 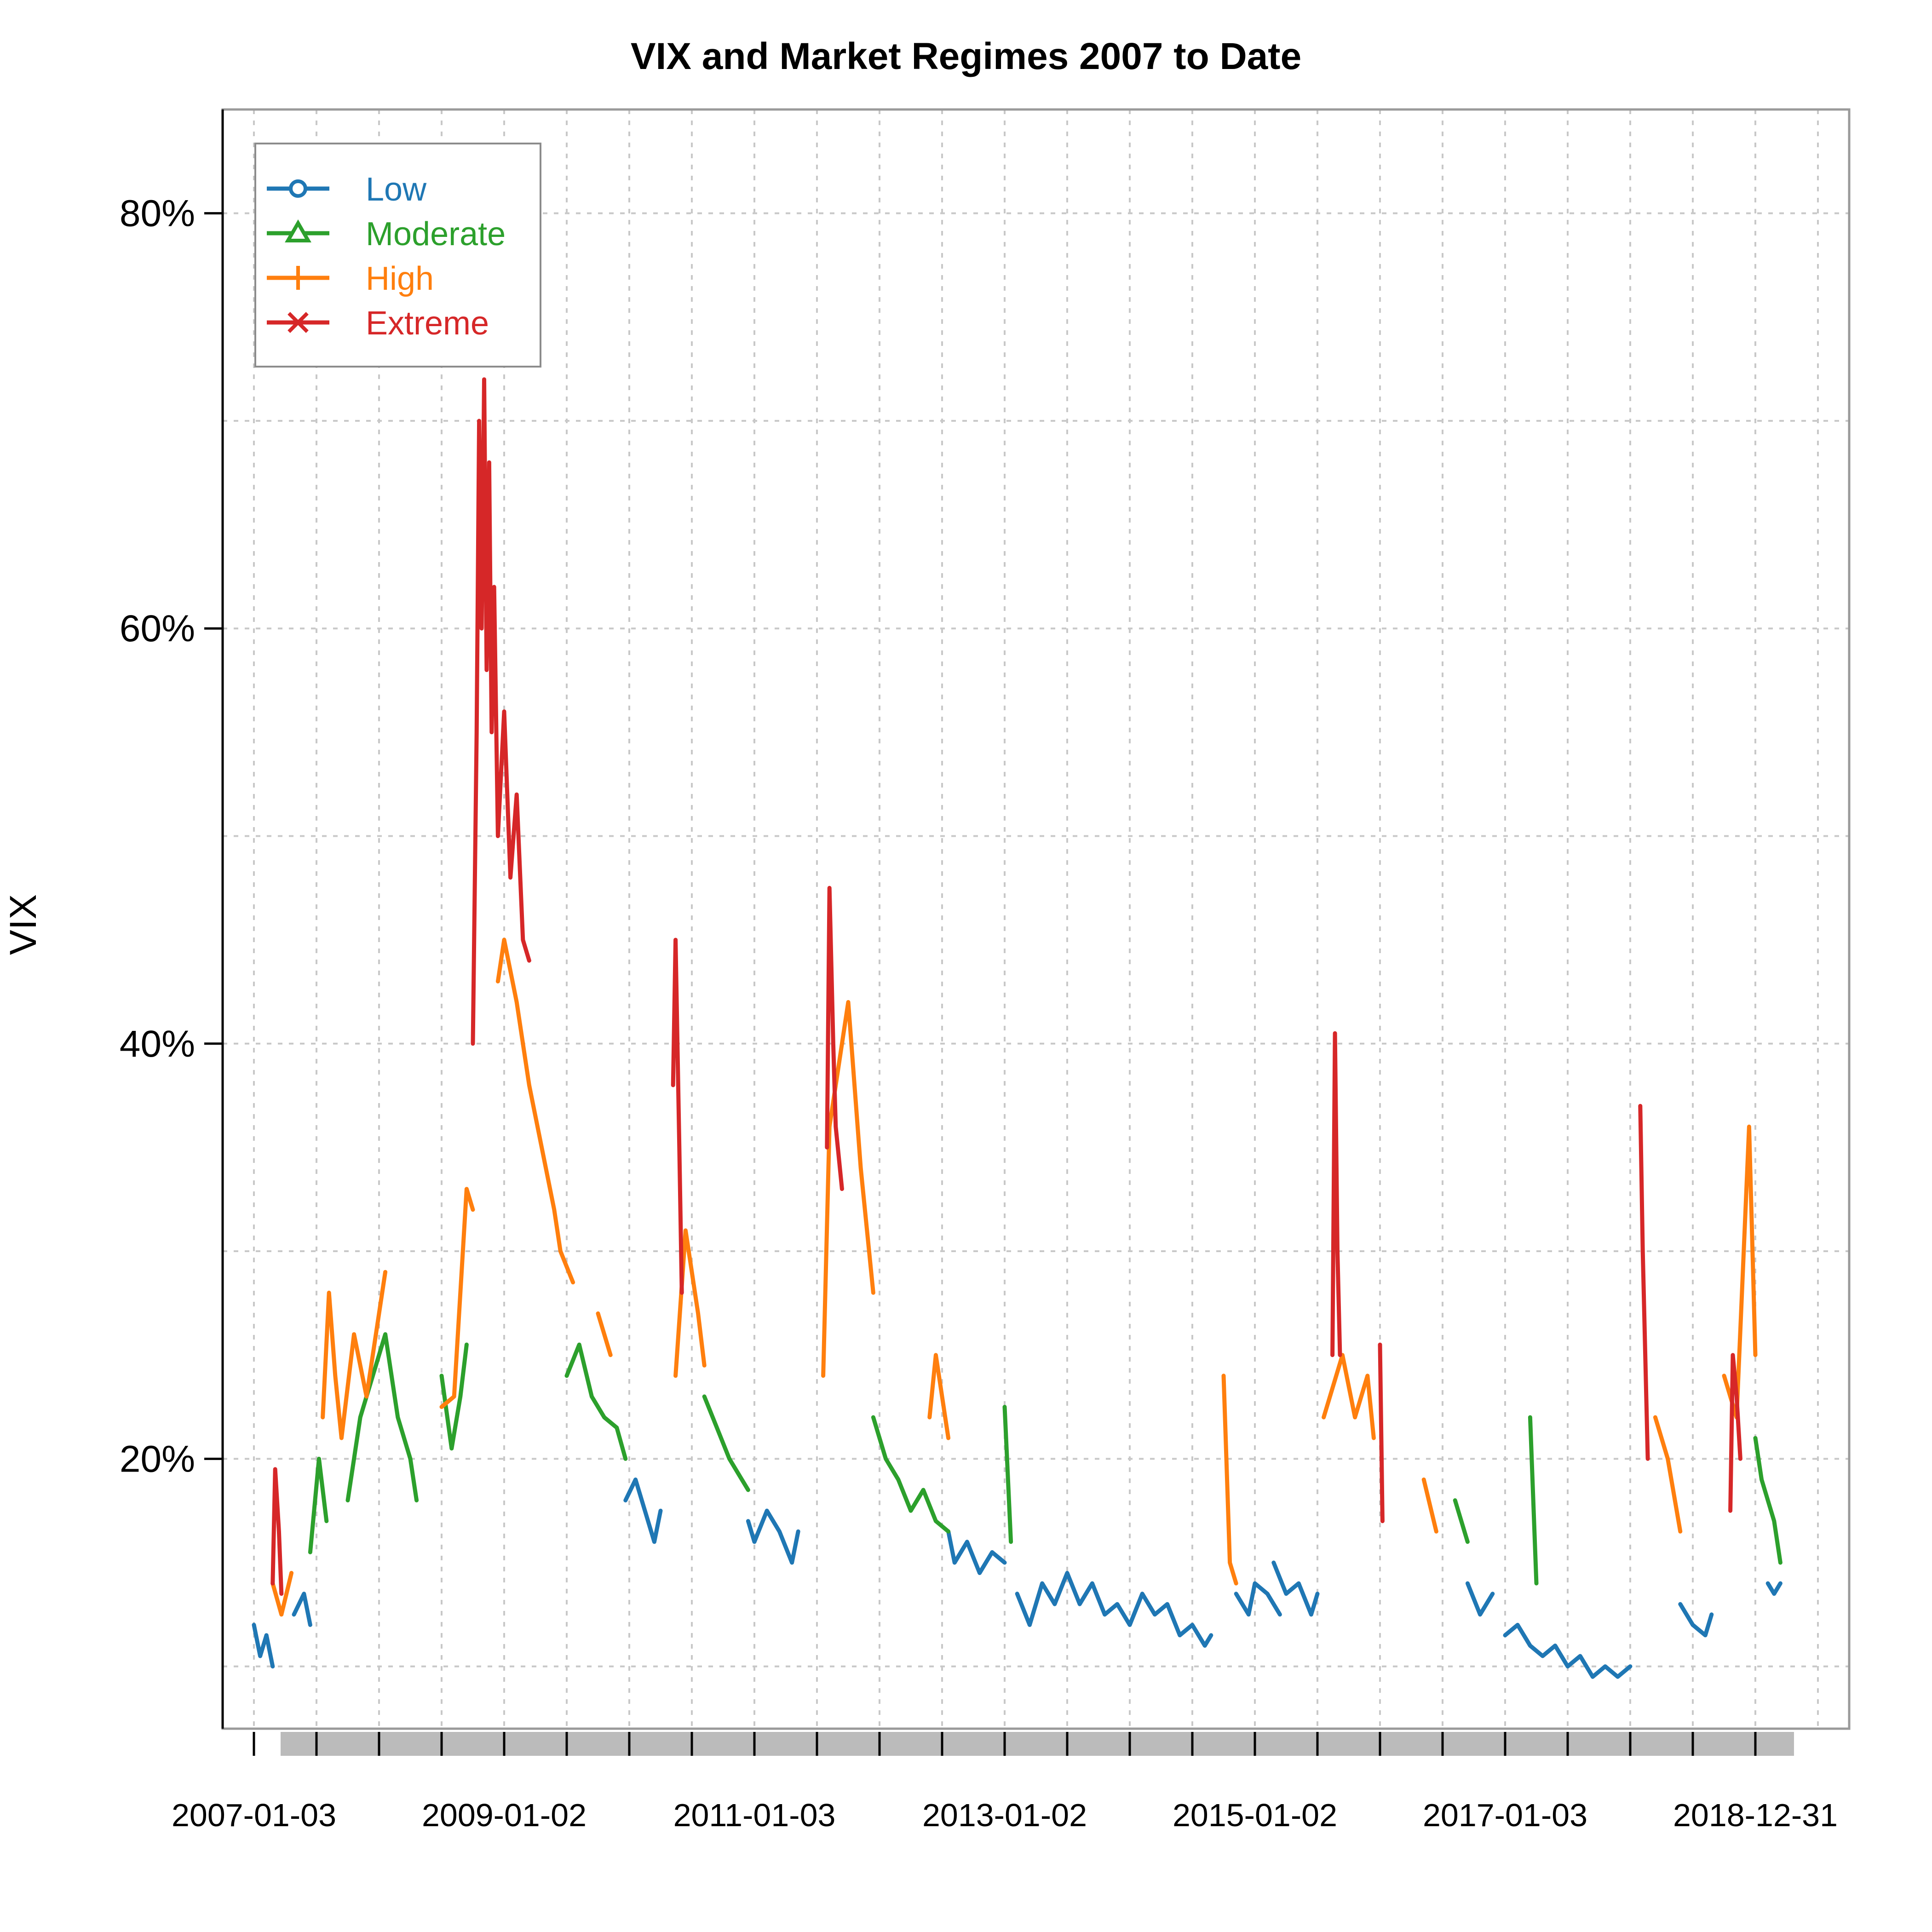 What do you see at coordinates (400, 278) in the screenshot?
I see `legend-label: High` at bounding box center [400, 278].